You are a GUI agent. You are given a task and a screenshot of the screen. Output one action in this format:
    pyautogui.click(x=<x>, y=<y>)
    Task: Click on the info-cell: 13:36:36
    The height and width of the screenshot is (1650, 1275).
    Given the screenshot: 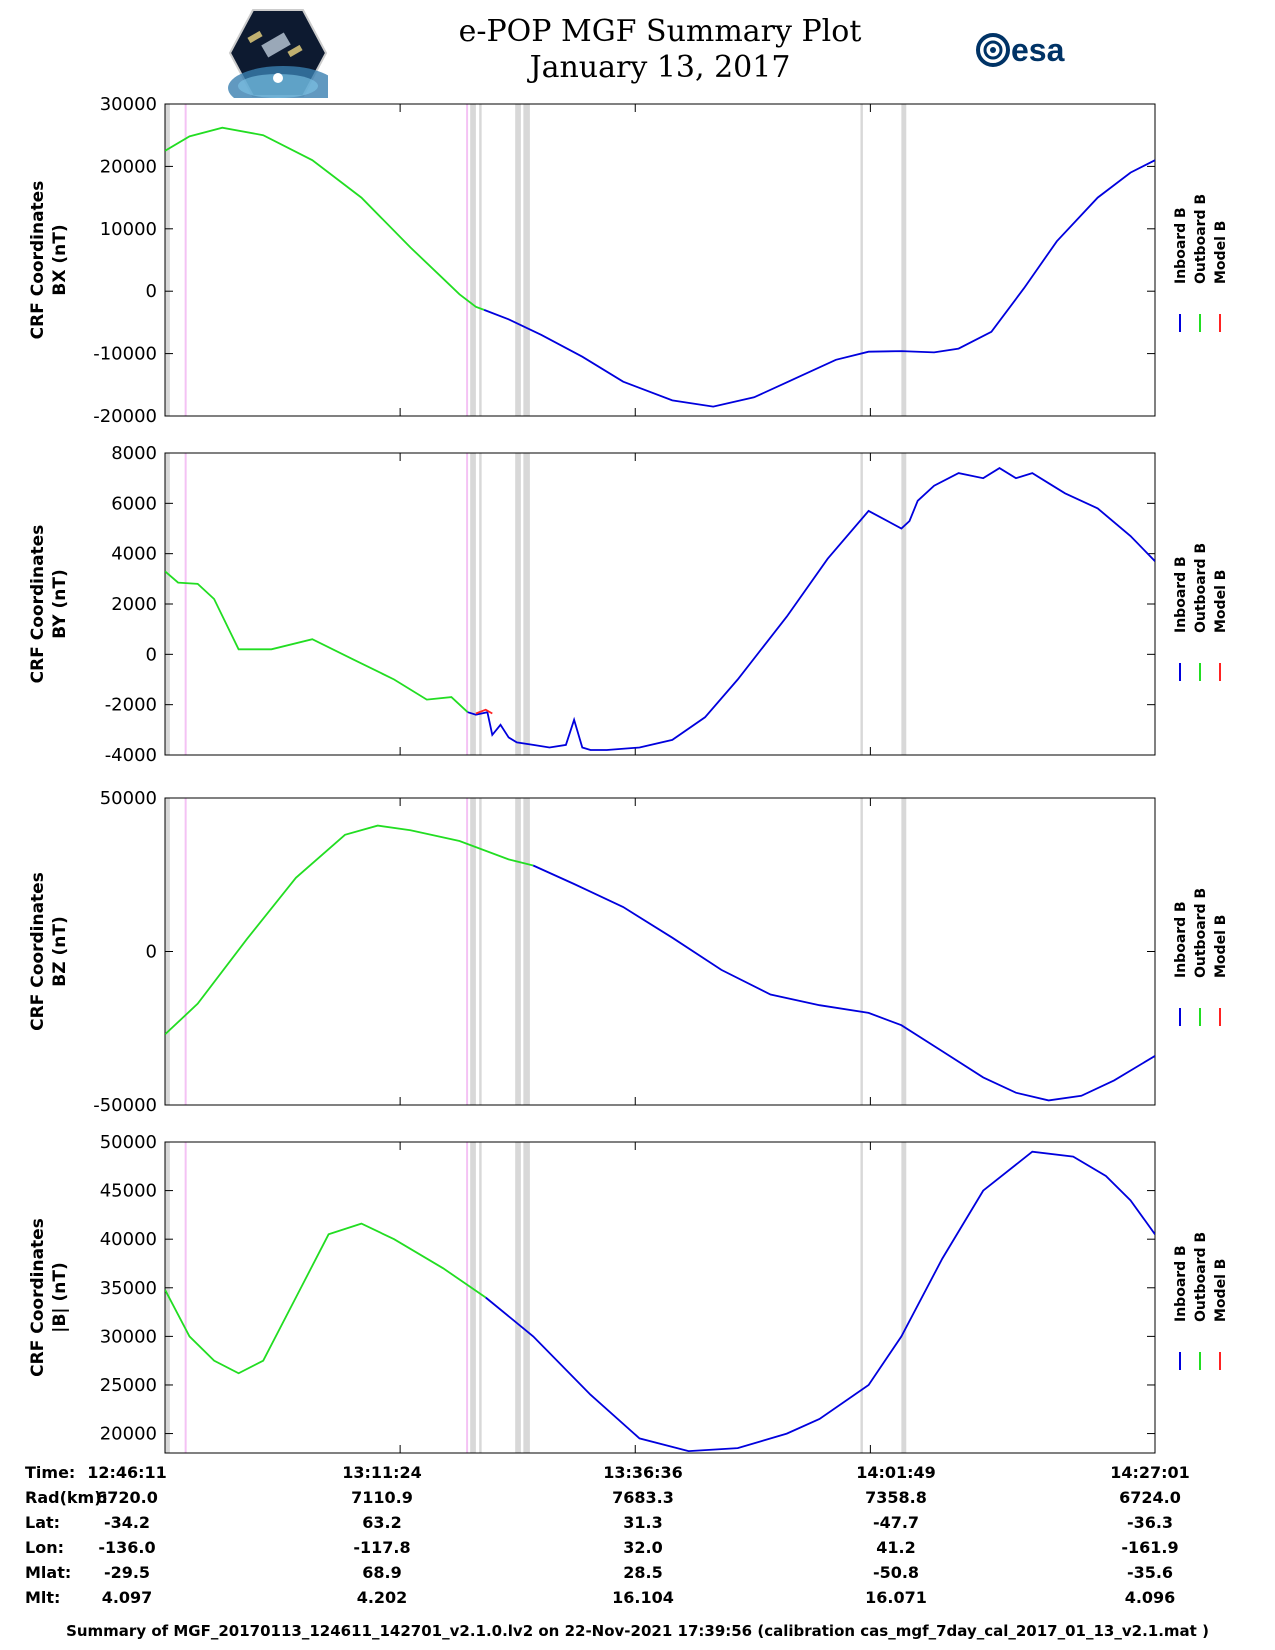 What is the action you would take?
    pyautogui.click(x=643, y=1472)
    